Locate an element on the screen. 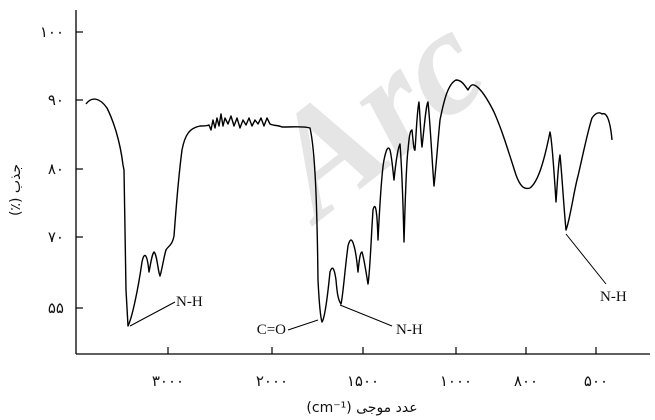 The image size is (655, 420). x-tick-label-1500: ۱۵۰۰ is located at coordinates (363, 381).